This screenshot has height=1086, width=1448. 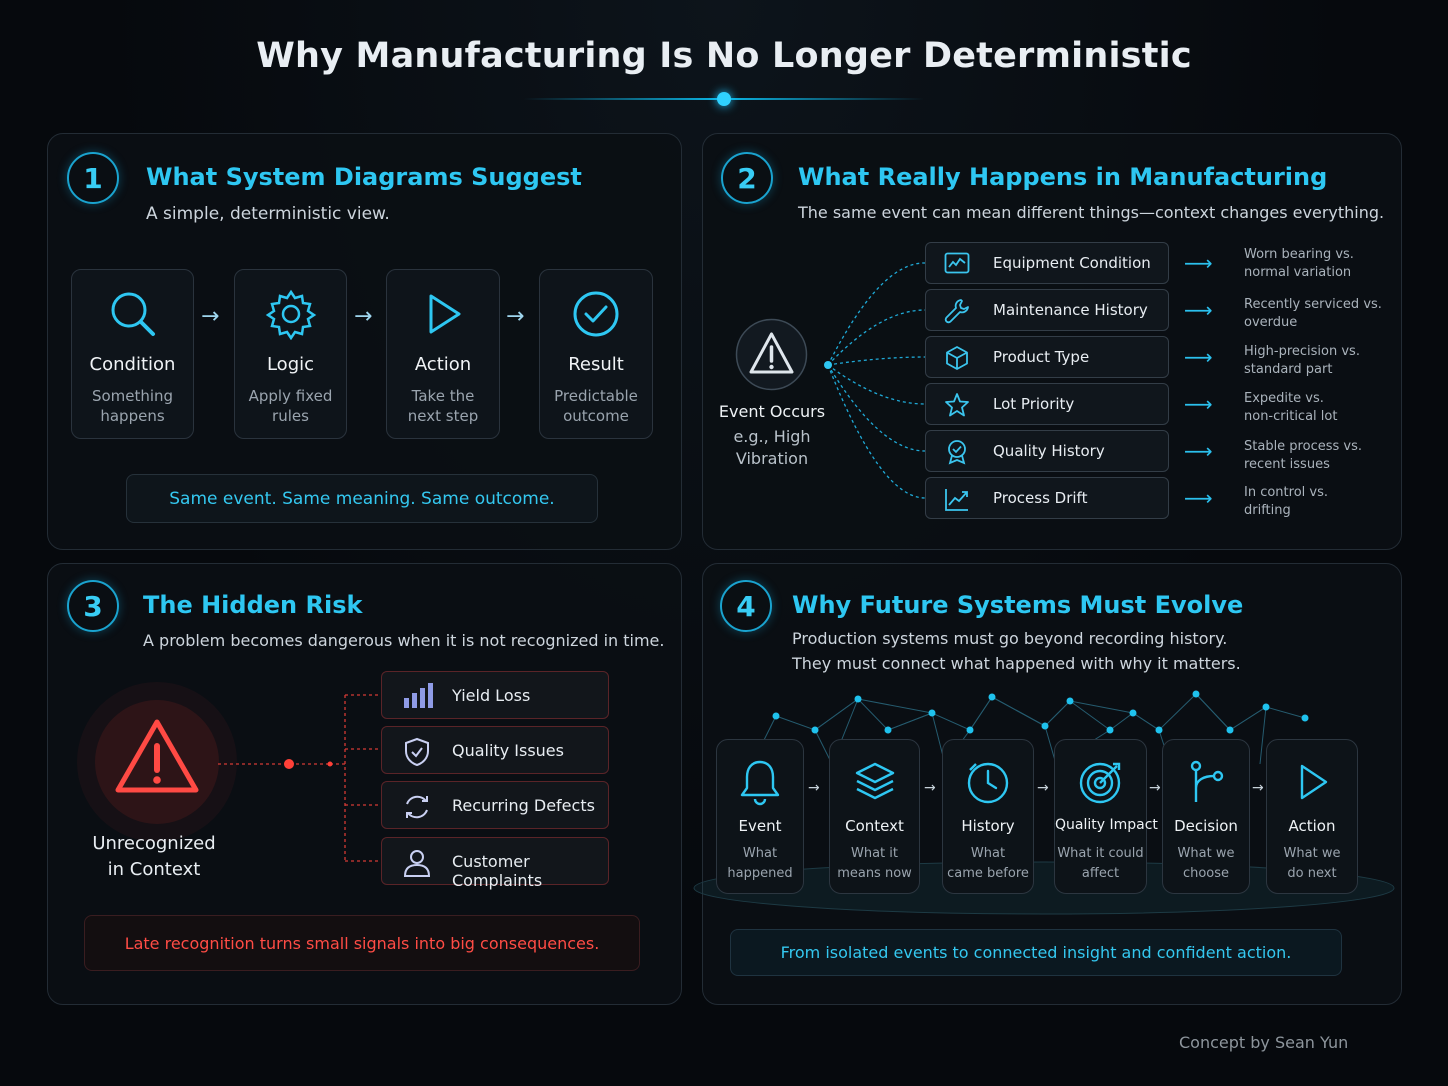 I want to click on bar-chart-icon, so click(x=418, y=695).